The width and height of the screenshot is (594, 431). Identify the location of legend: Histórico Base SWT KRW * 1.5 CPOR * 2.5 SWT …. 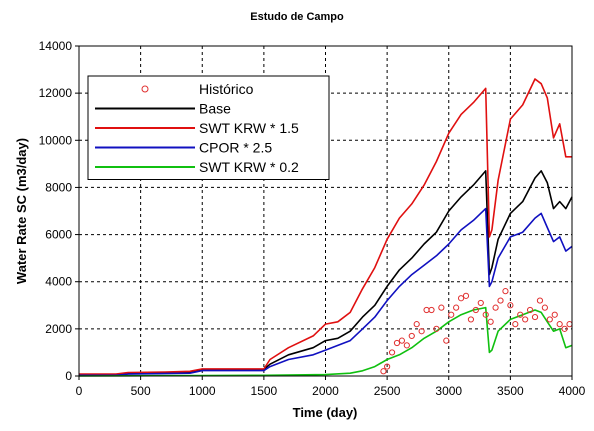
(208, 127).